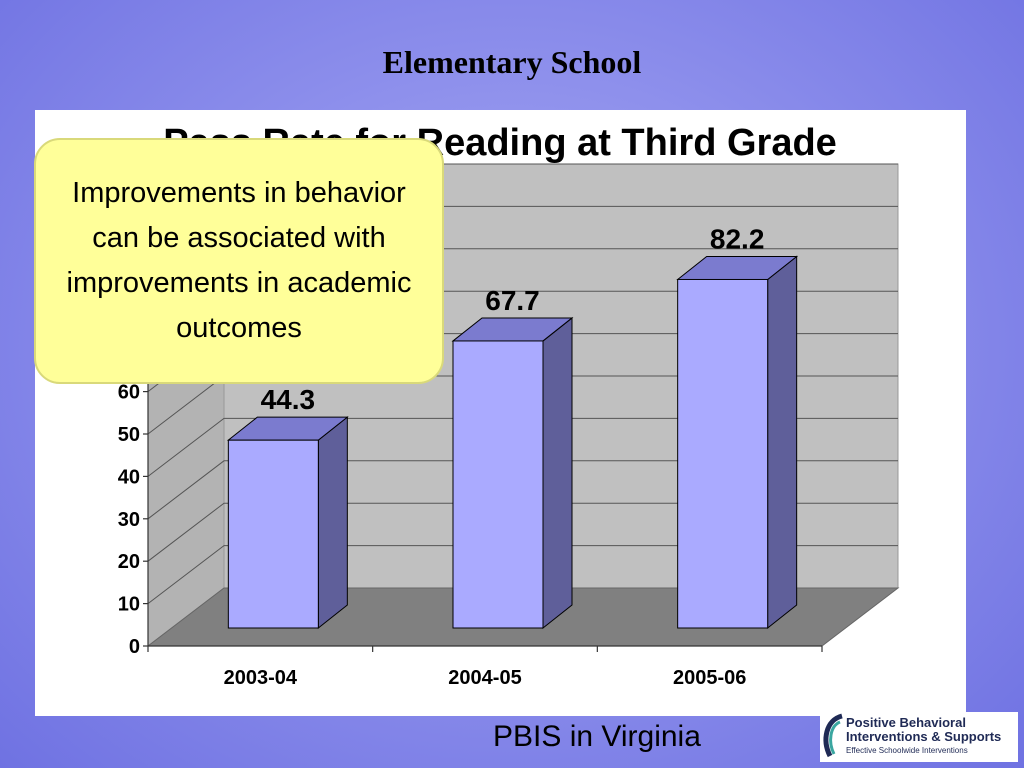 The width and height of the screenshot is (1024, 768). What do you see at coordinates (129, 562) in the screenshot?
I see `y-tick-label: 20` at bounding box center [129, 562].